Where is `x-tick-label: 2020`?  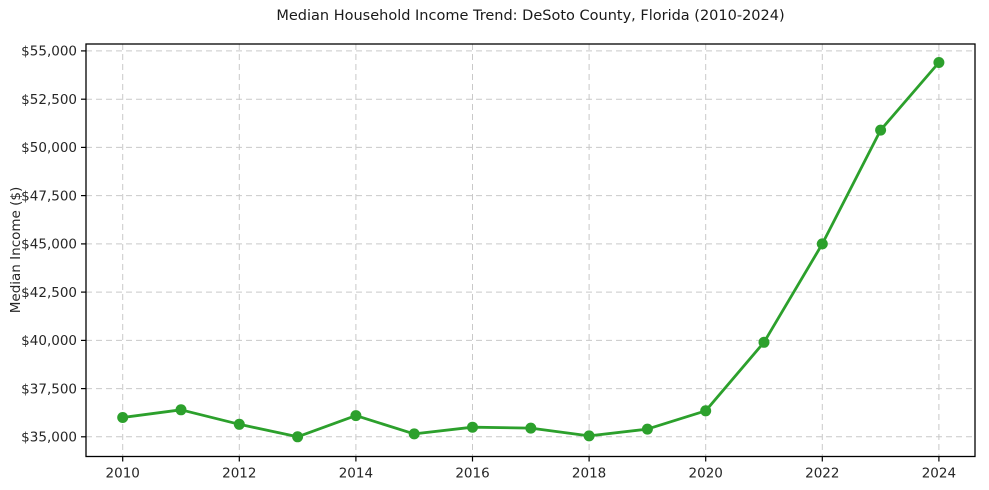
x-tick-label: 2020 is located at coordinates (706, 474).